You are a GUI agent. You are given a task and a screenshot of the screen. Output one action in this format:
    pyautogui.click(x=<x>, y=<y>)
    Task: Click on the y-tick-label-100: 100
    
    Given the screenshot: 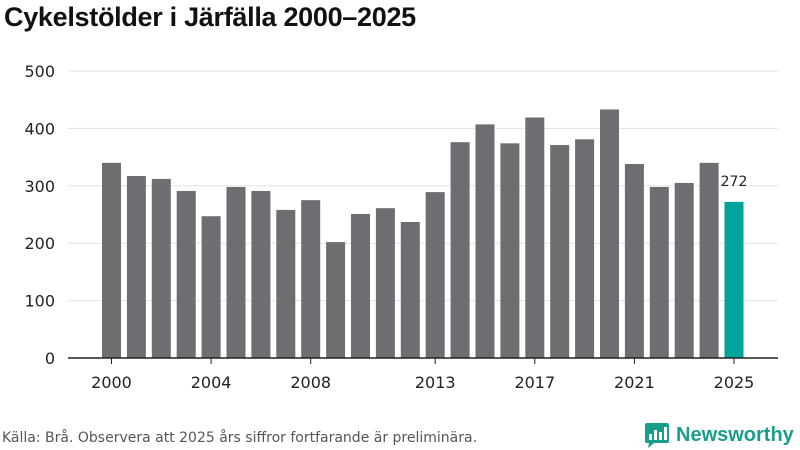 What is the action you would take?
    pyautogui.click(x=39, y=301)
    